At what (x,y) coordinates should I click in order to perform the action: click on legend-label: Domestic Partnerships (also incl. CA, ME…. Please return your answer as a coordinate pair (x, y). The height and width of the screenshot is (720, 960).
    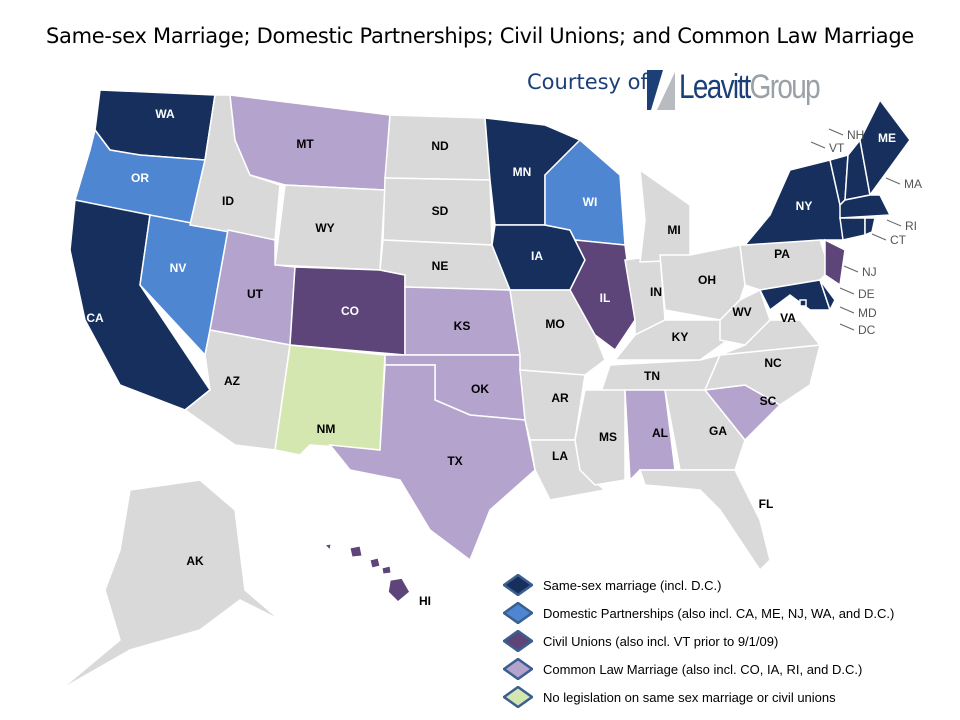
    Looking at the image, I should click on (719, 613).